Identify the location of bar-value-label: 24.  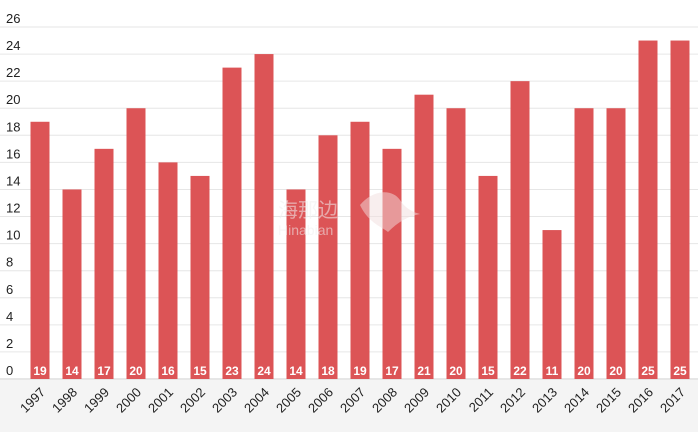
(264, 371).